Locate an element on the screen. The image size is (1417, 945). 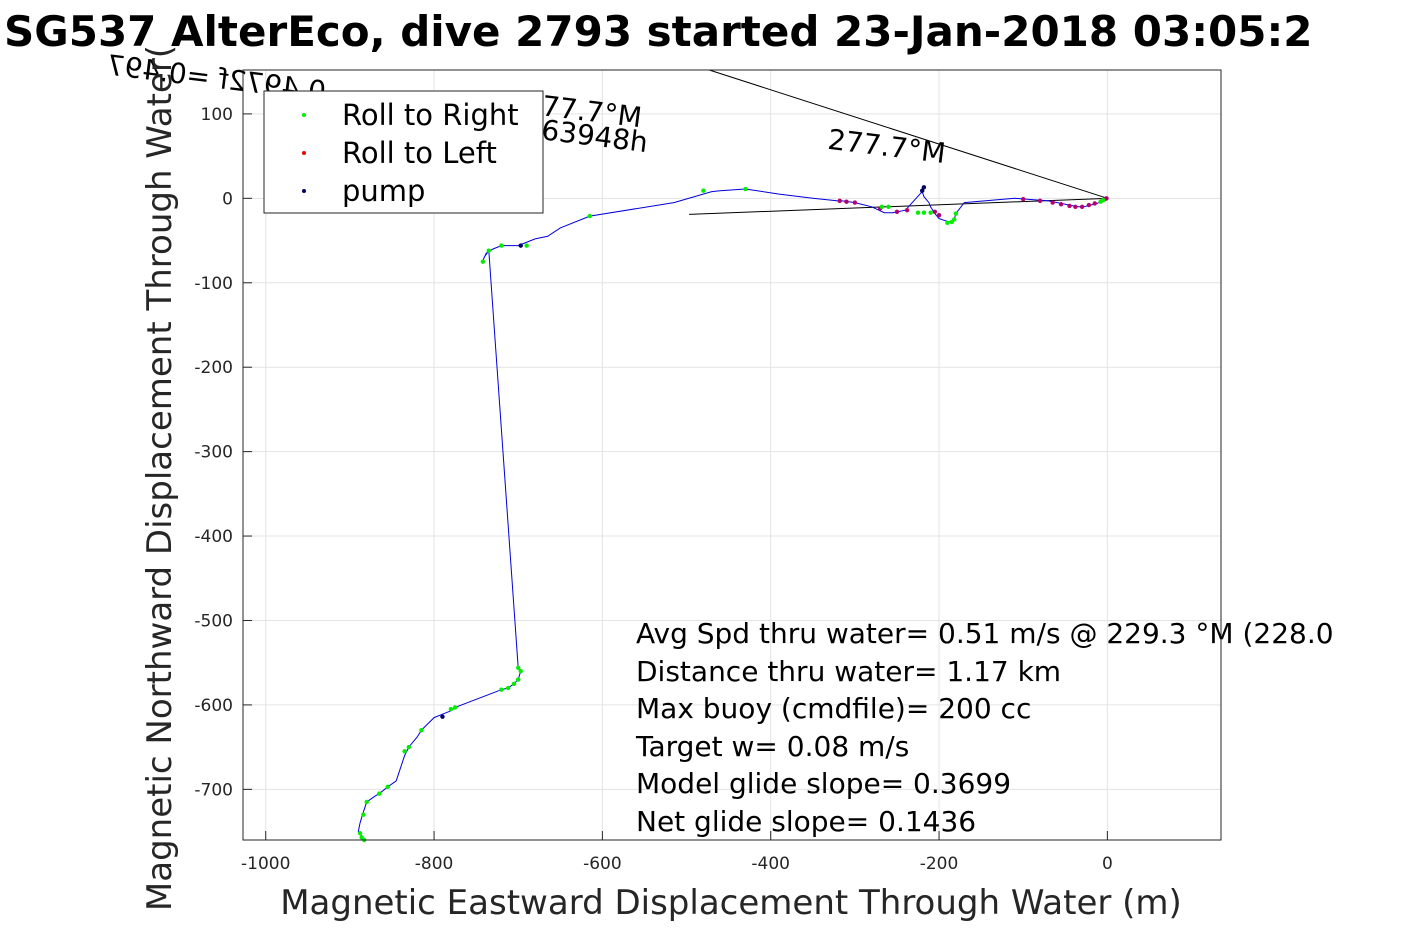
legend-marker-roll-right is located at coordinates (304, 115).